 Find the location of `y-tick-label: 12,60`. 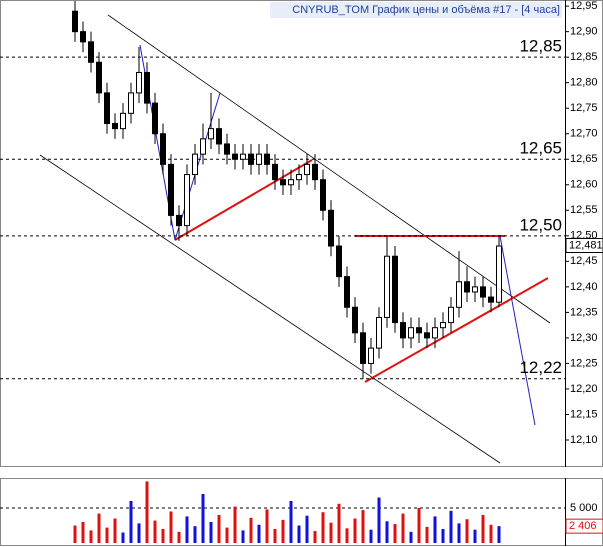

y-tick-label: 12,60 is located at coordinates (584, 185).